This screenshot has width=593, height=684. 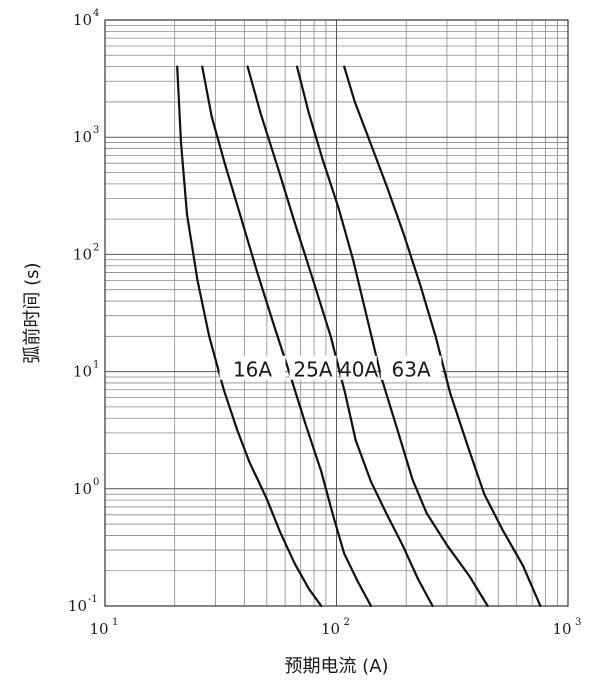 I want to click on y-tick-exponent: 1, so click(x=96, y=365).